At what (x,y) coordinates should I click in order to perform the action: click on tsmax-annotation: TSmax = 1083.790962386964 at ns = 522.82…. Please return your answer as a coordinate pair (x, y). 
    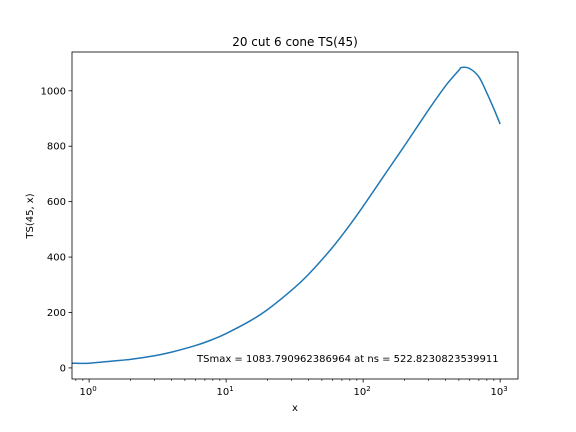
    Looking at the image, I should click on (347, 359).